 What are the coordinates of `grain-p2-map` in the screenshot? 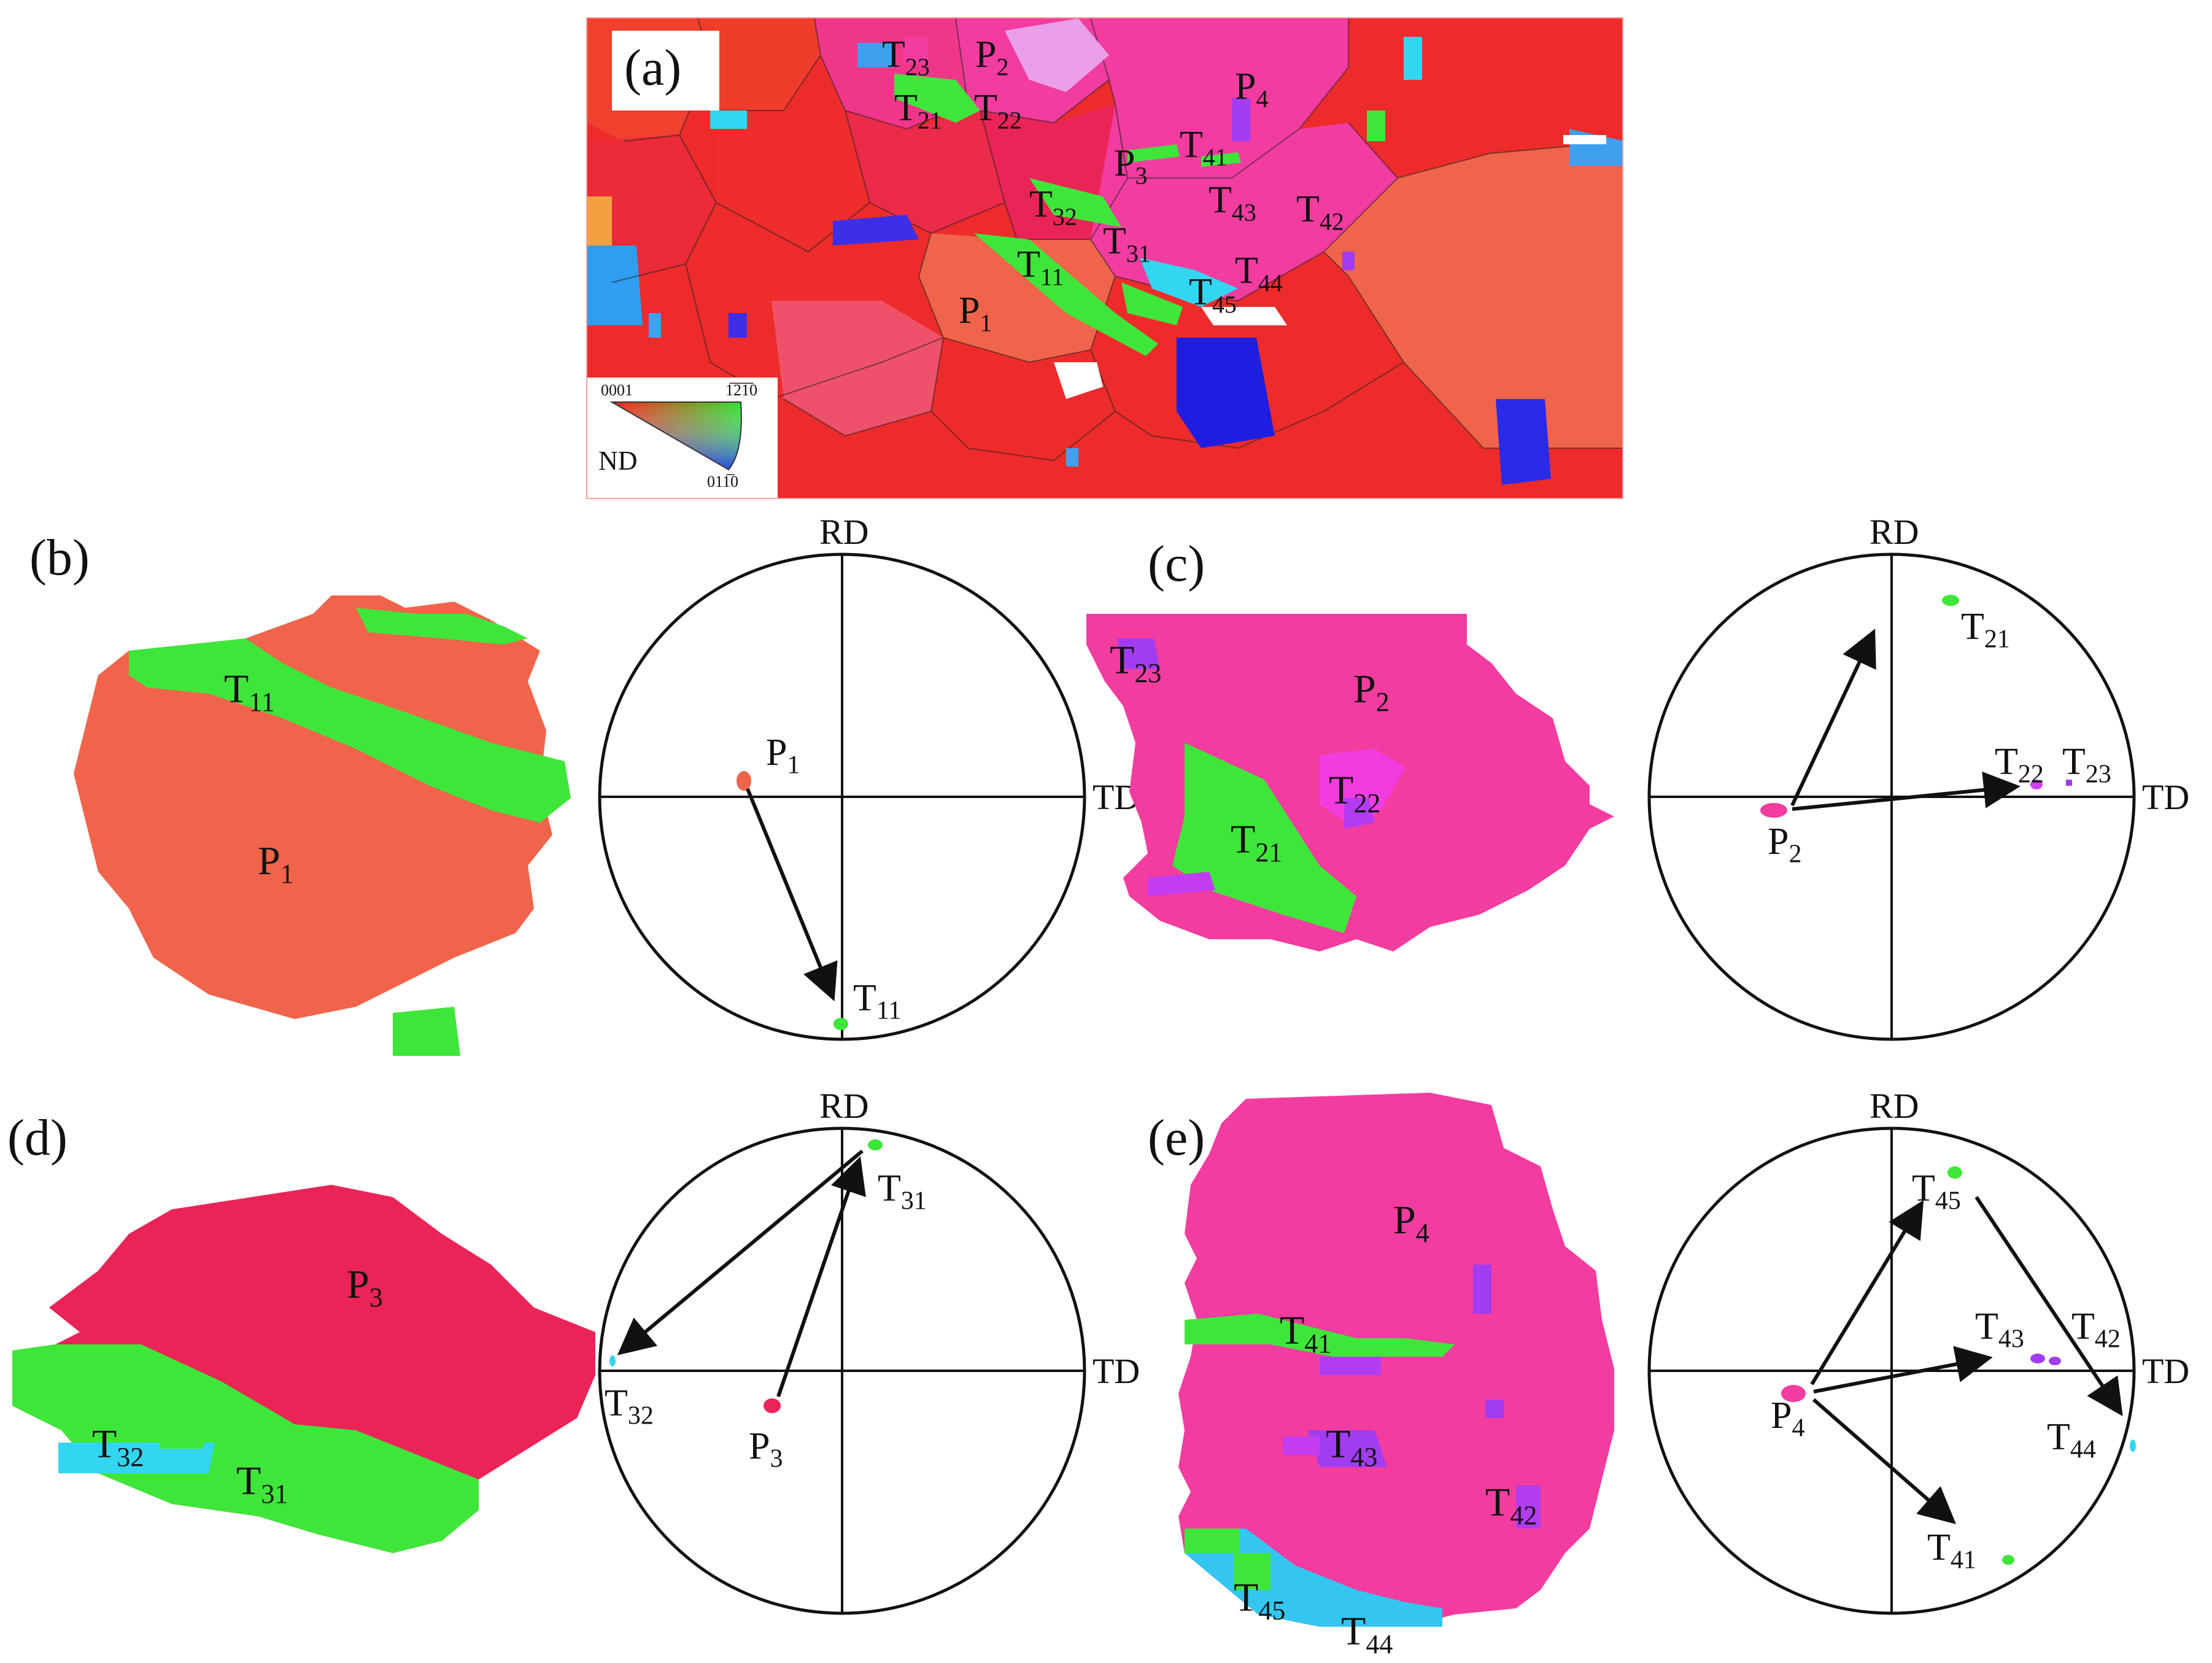 It's located at (1350, 783).